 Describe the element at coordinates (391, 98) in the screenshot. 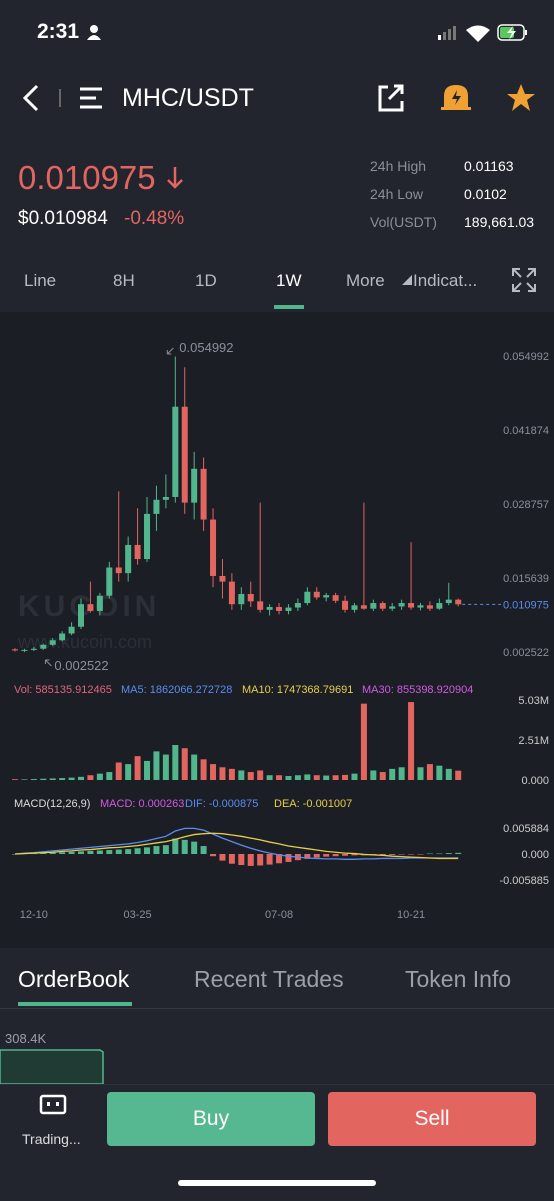

I see `share` at that location.